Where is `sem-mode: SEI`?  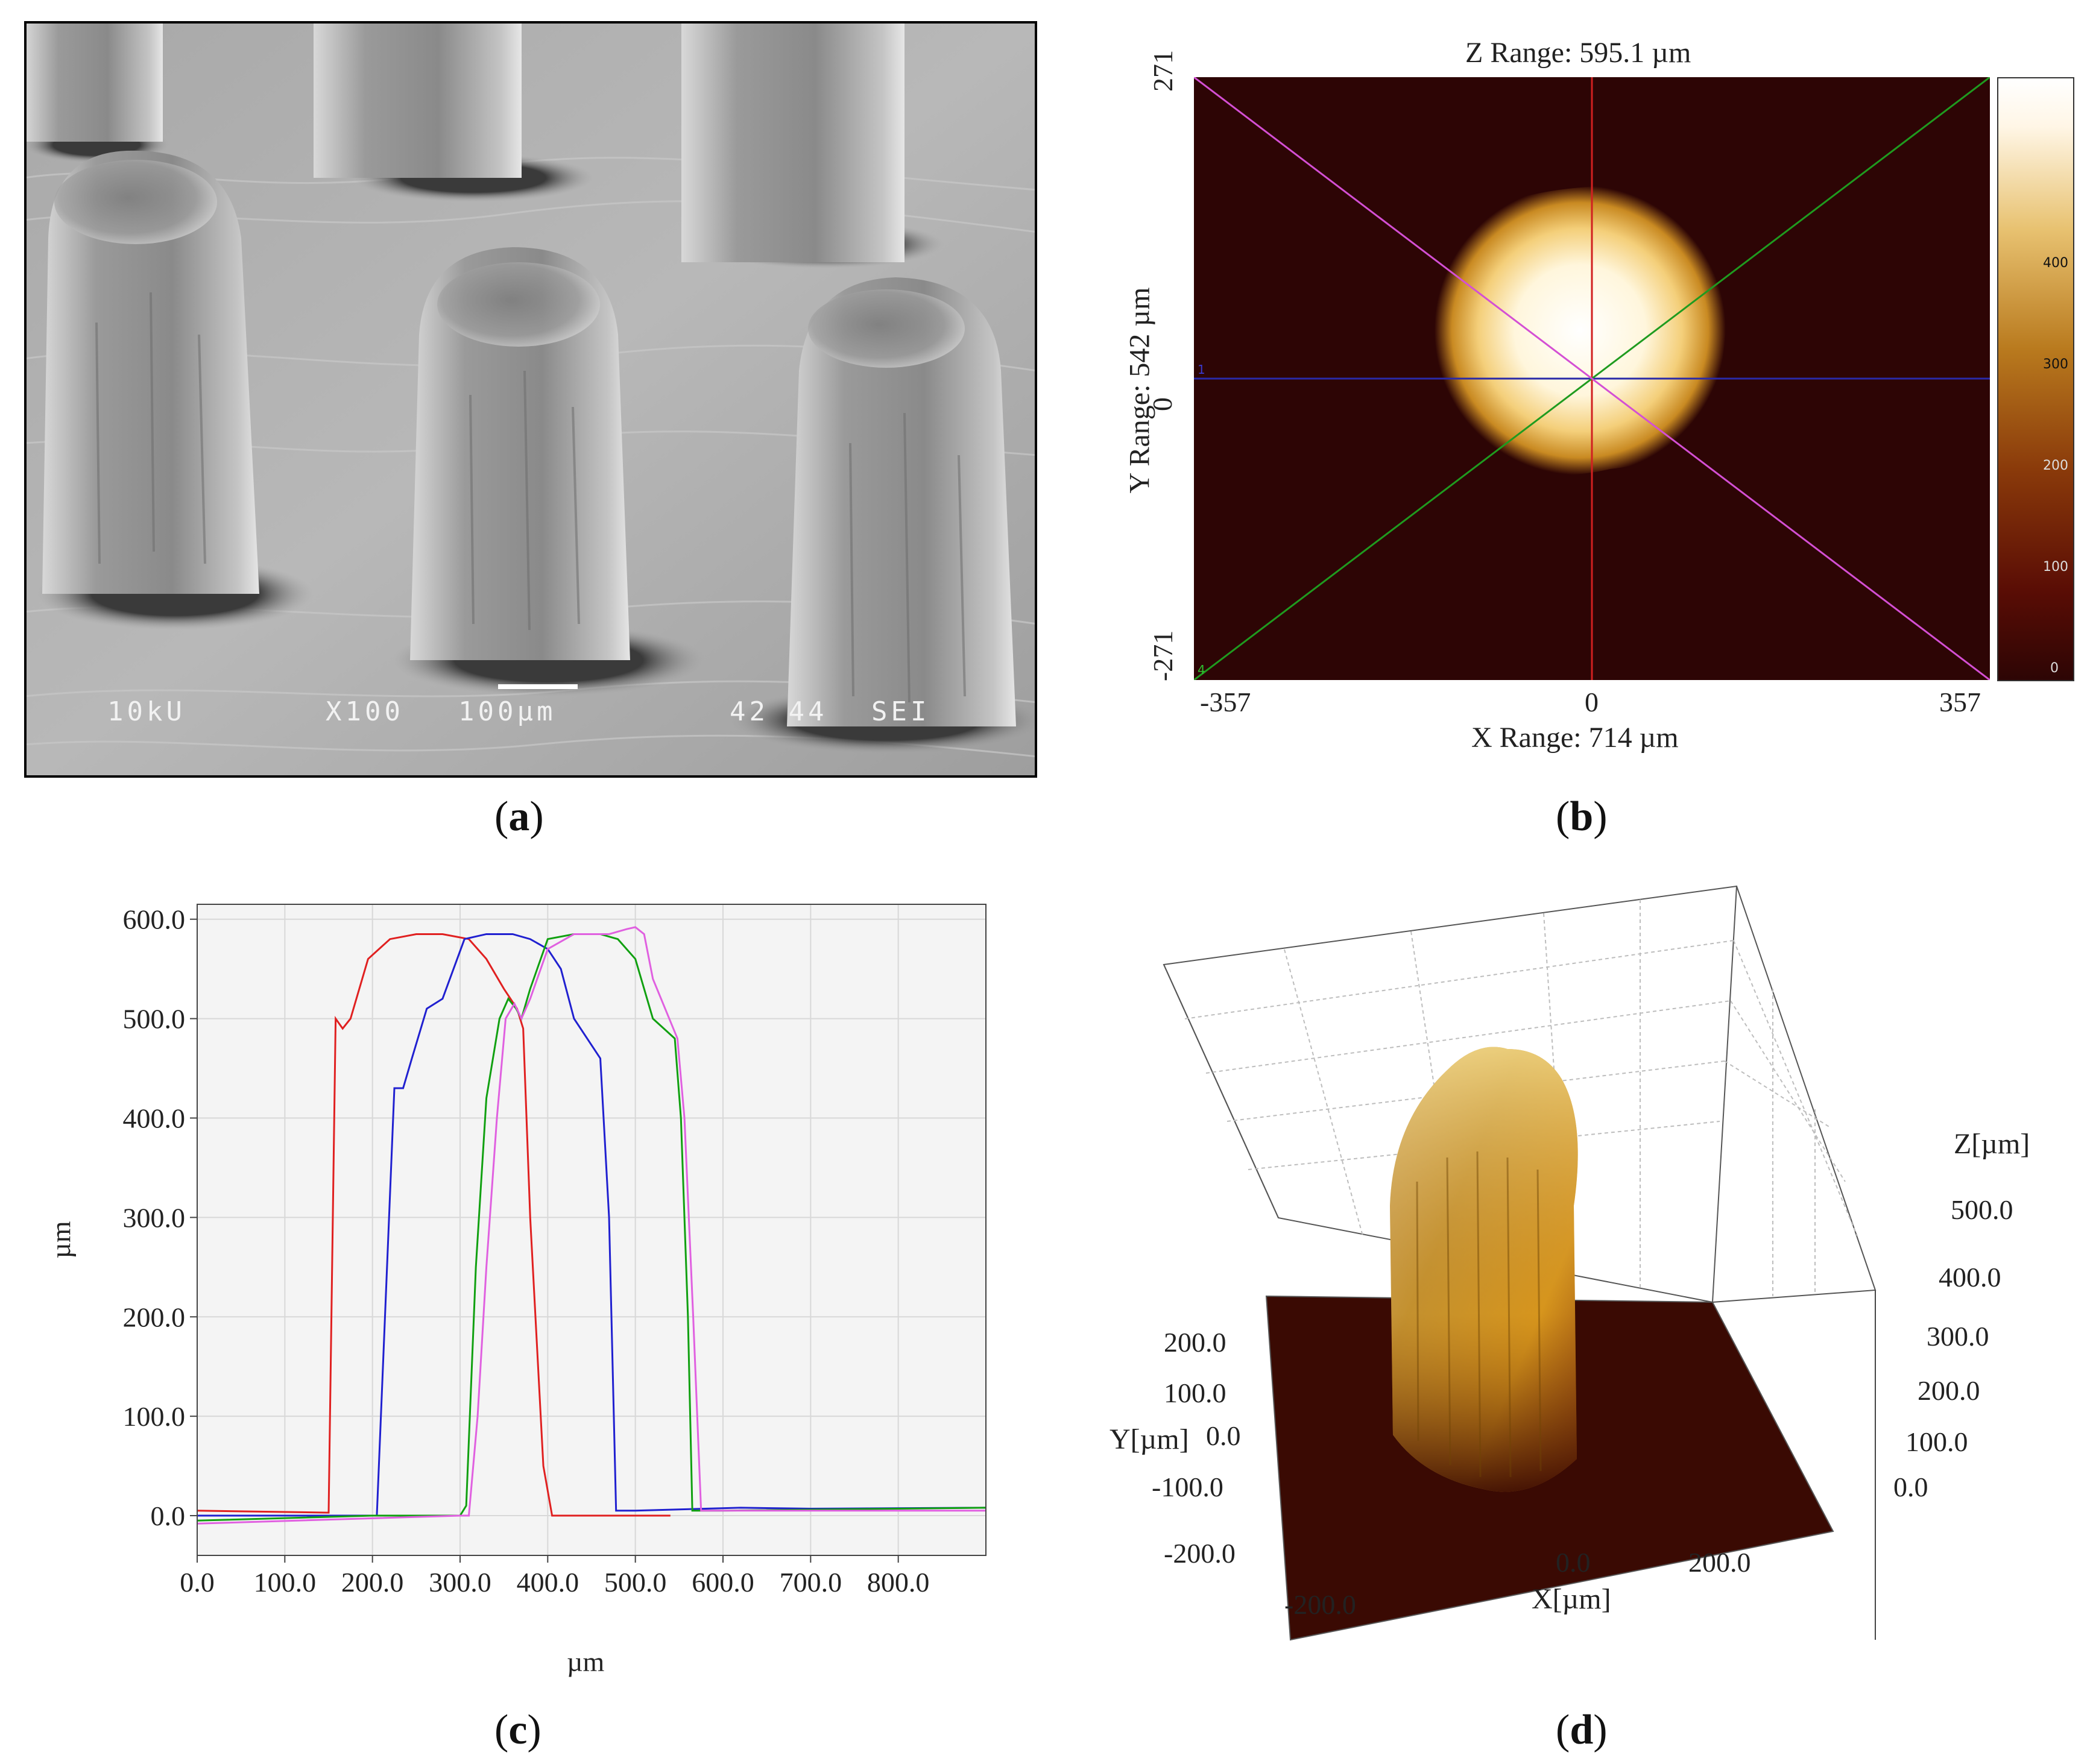
sem-mode: SEI is located at coordinates (900, 711).